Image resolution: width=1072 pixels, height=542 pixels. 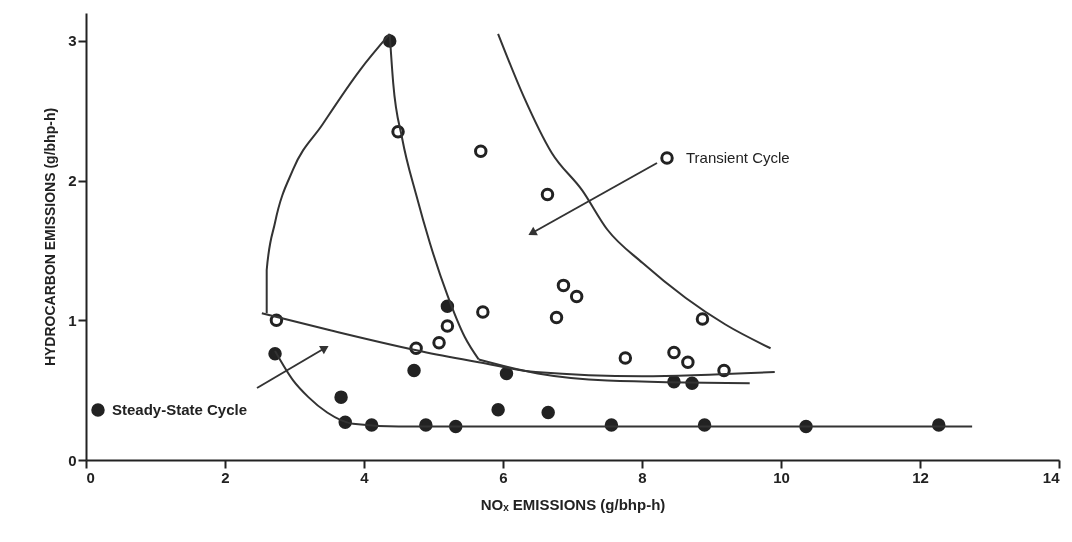 I want to click on x-tick-label: 0, so click(x=90, y=477).